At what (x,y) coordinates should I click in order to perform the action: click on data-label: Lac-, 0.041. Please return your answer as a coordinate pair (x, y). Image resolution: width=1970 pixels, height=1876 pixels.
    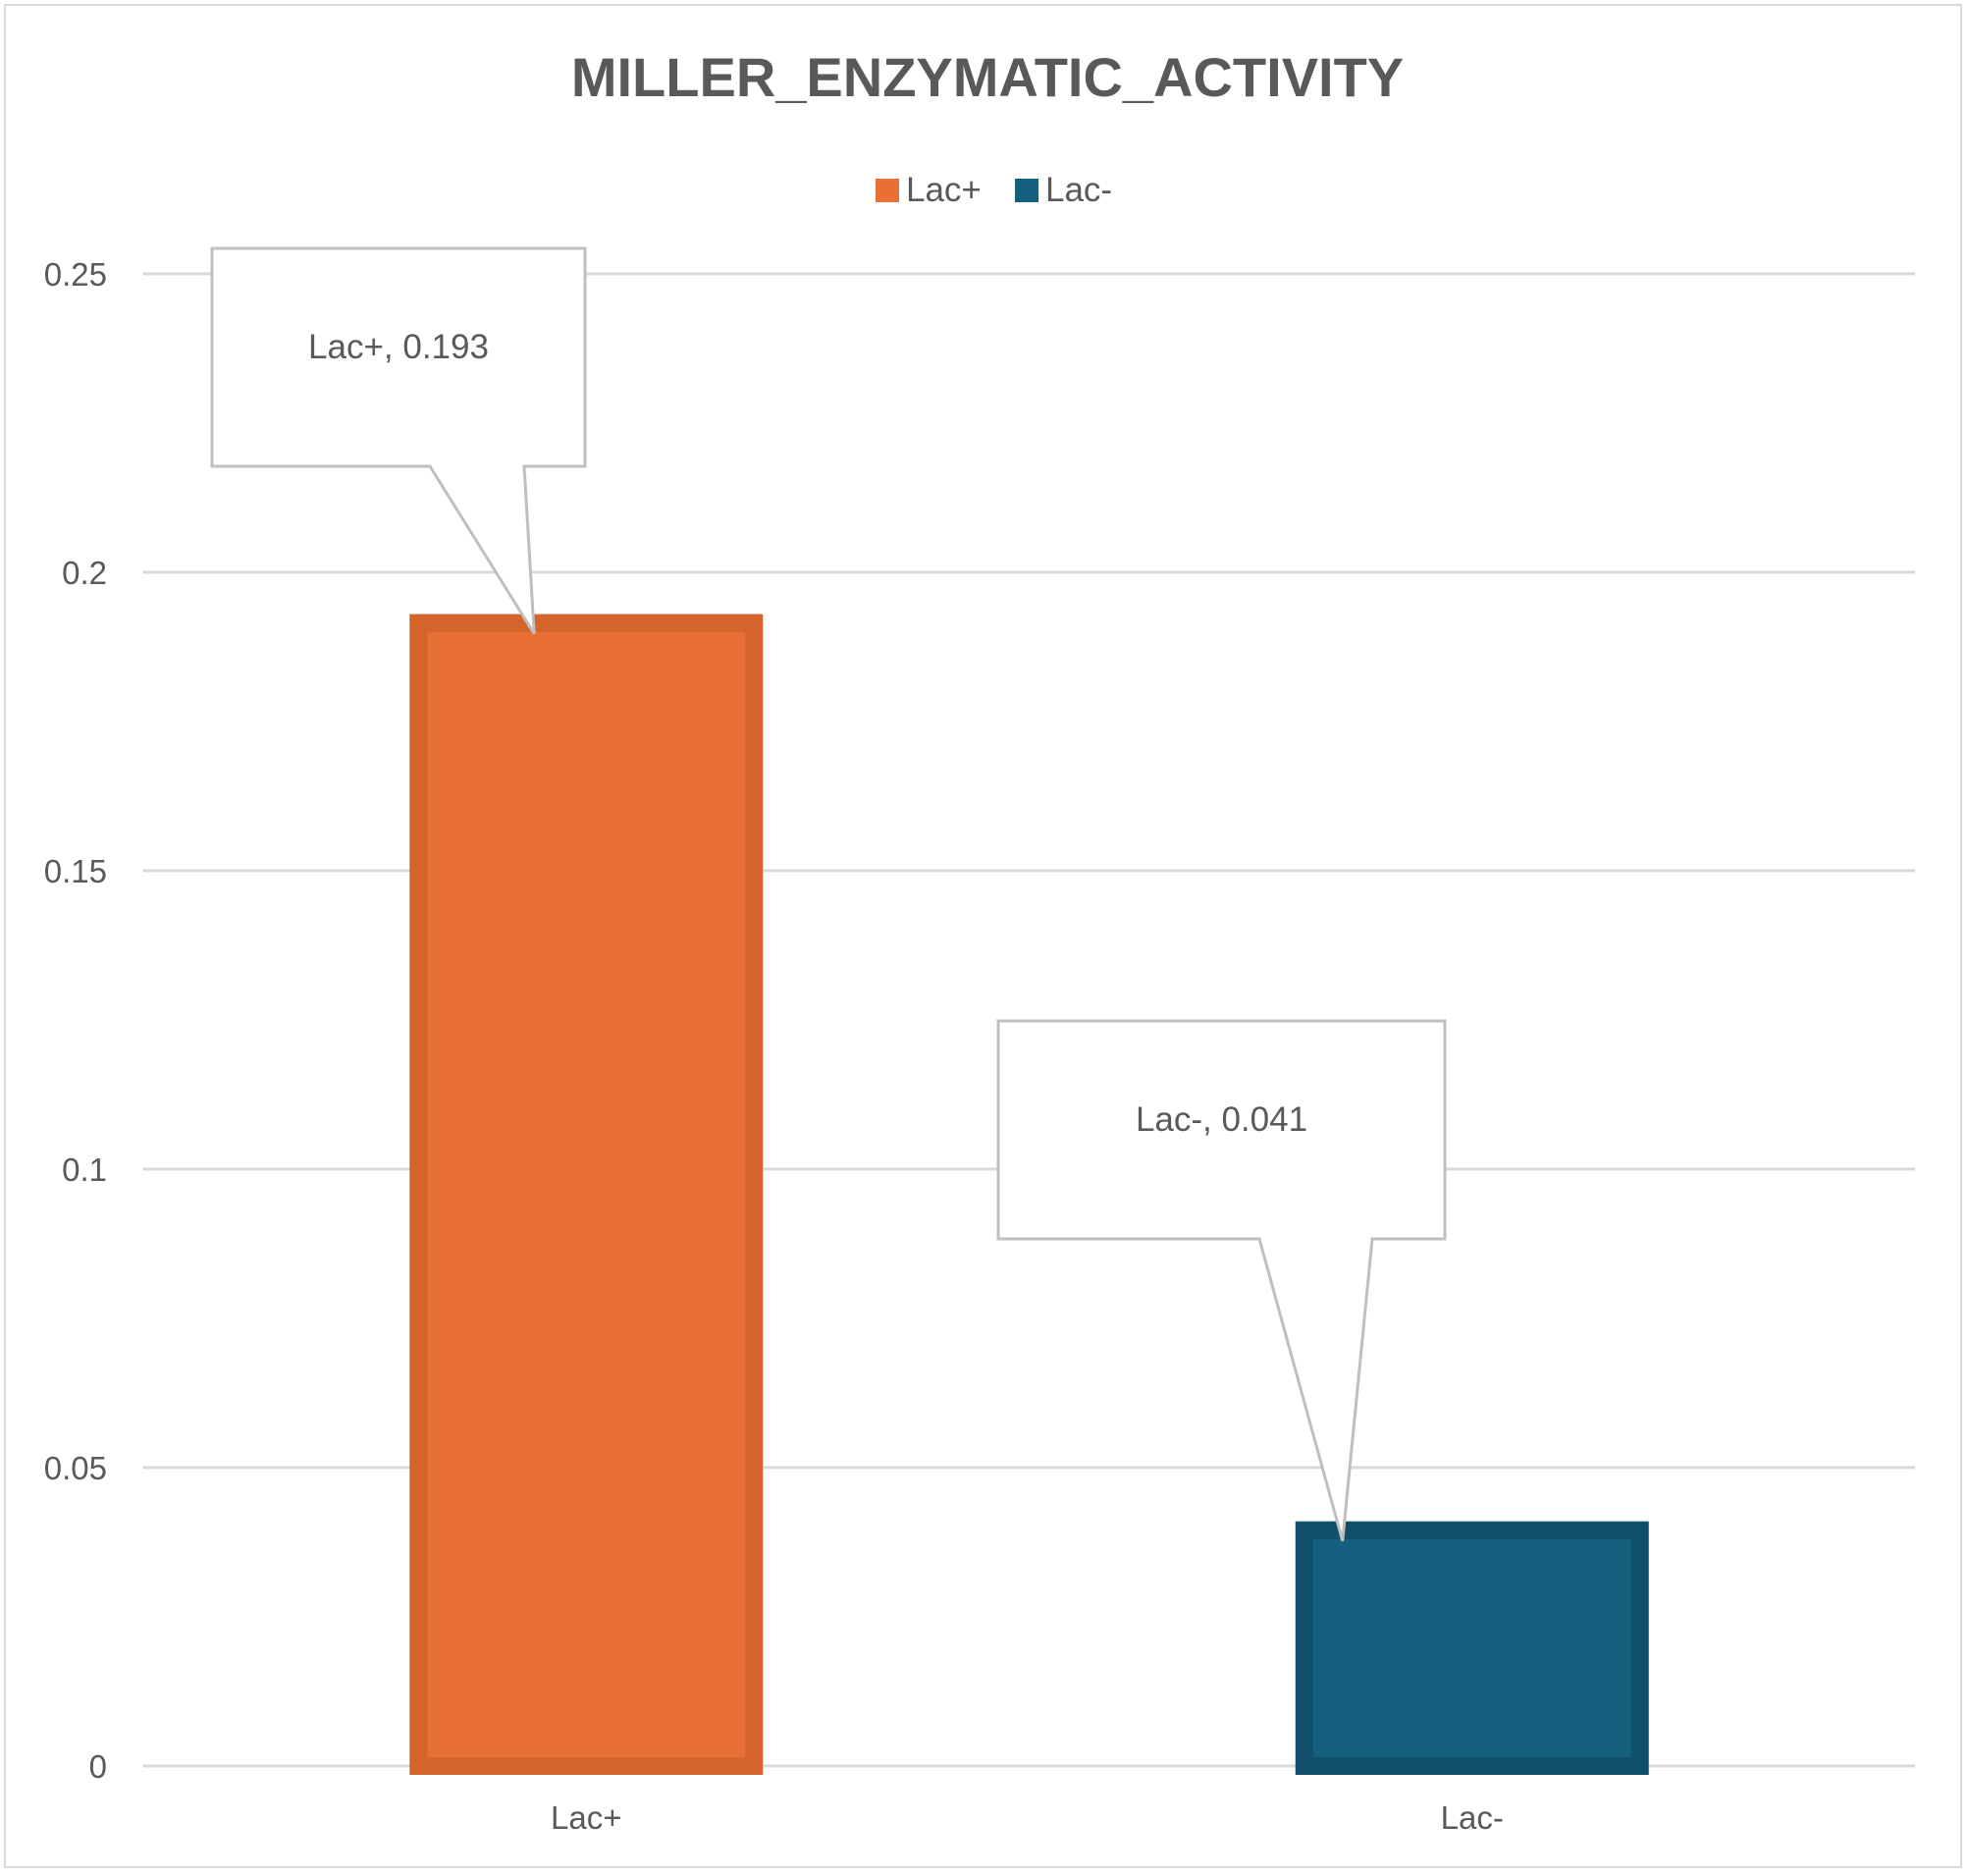
    Looking at the image, I should click on (1222, 1119).